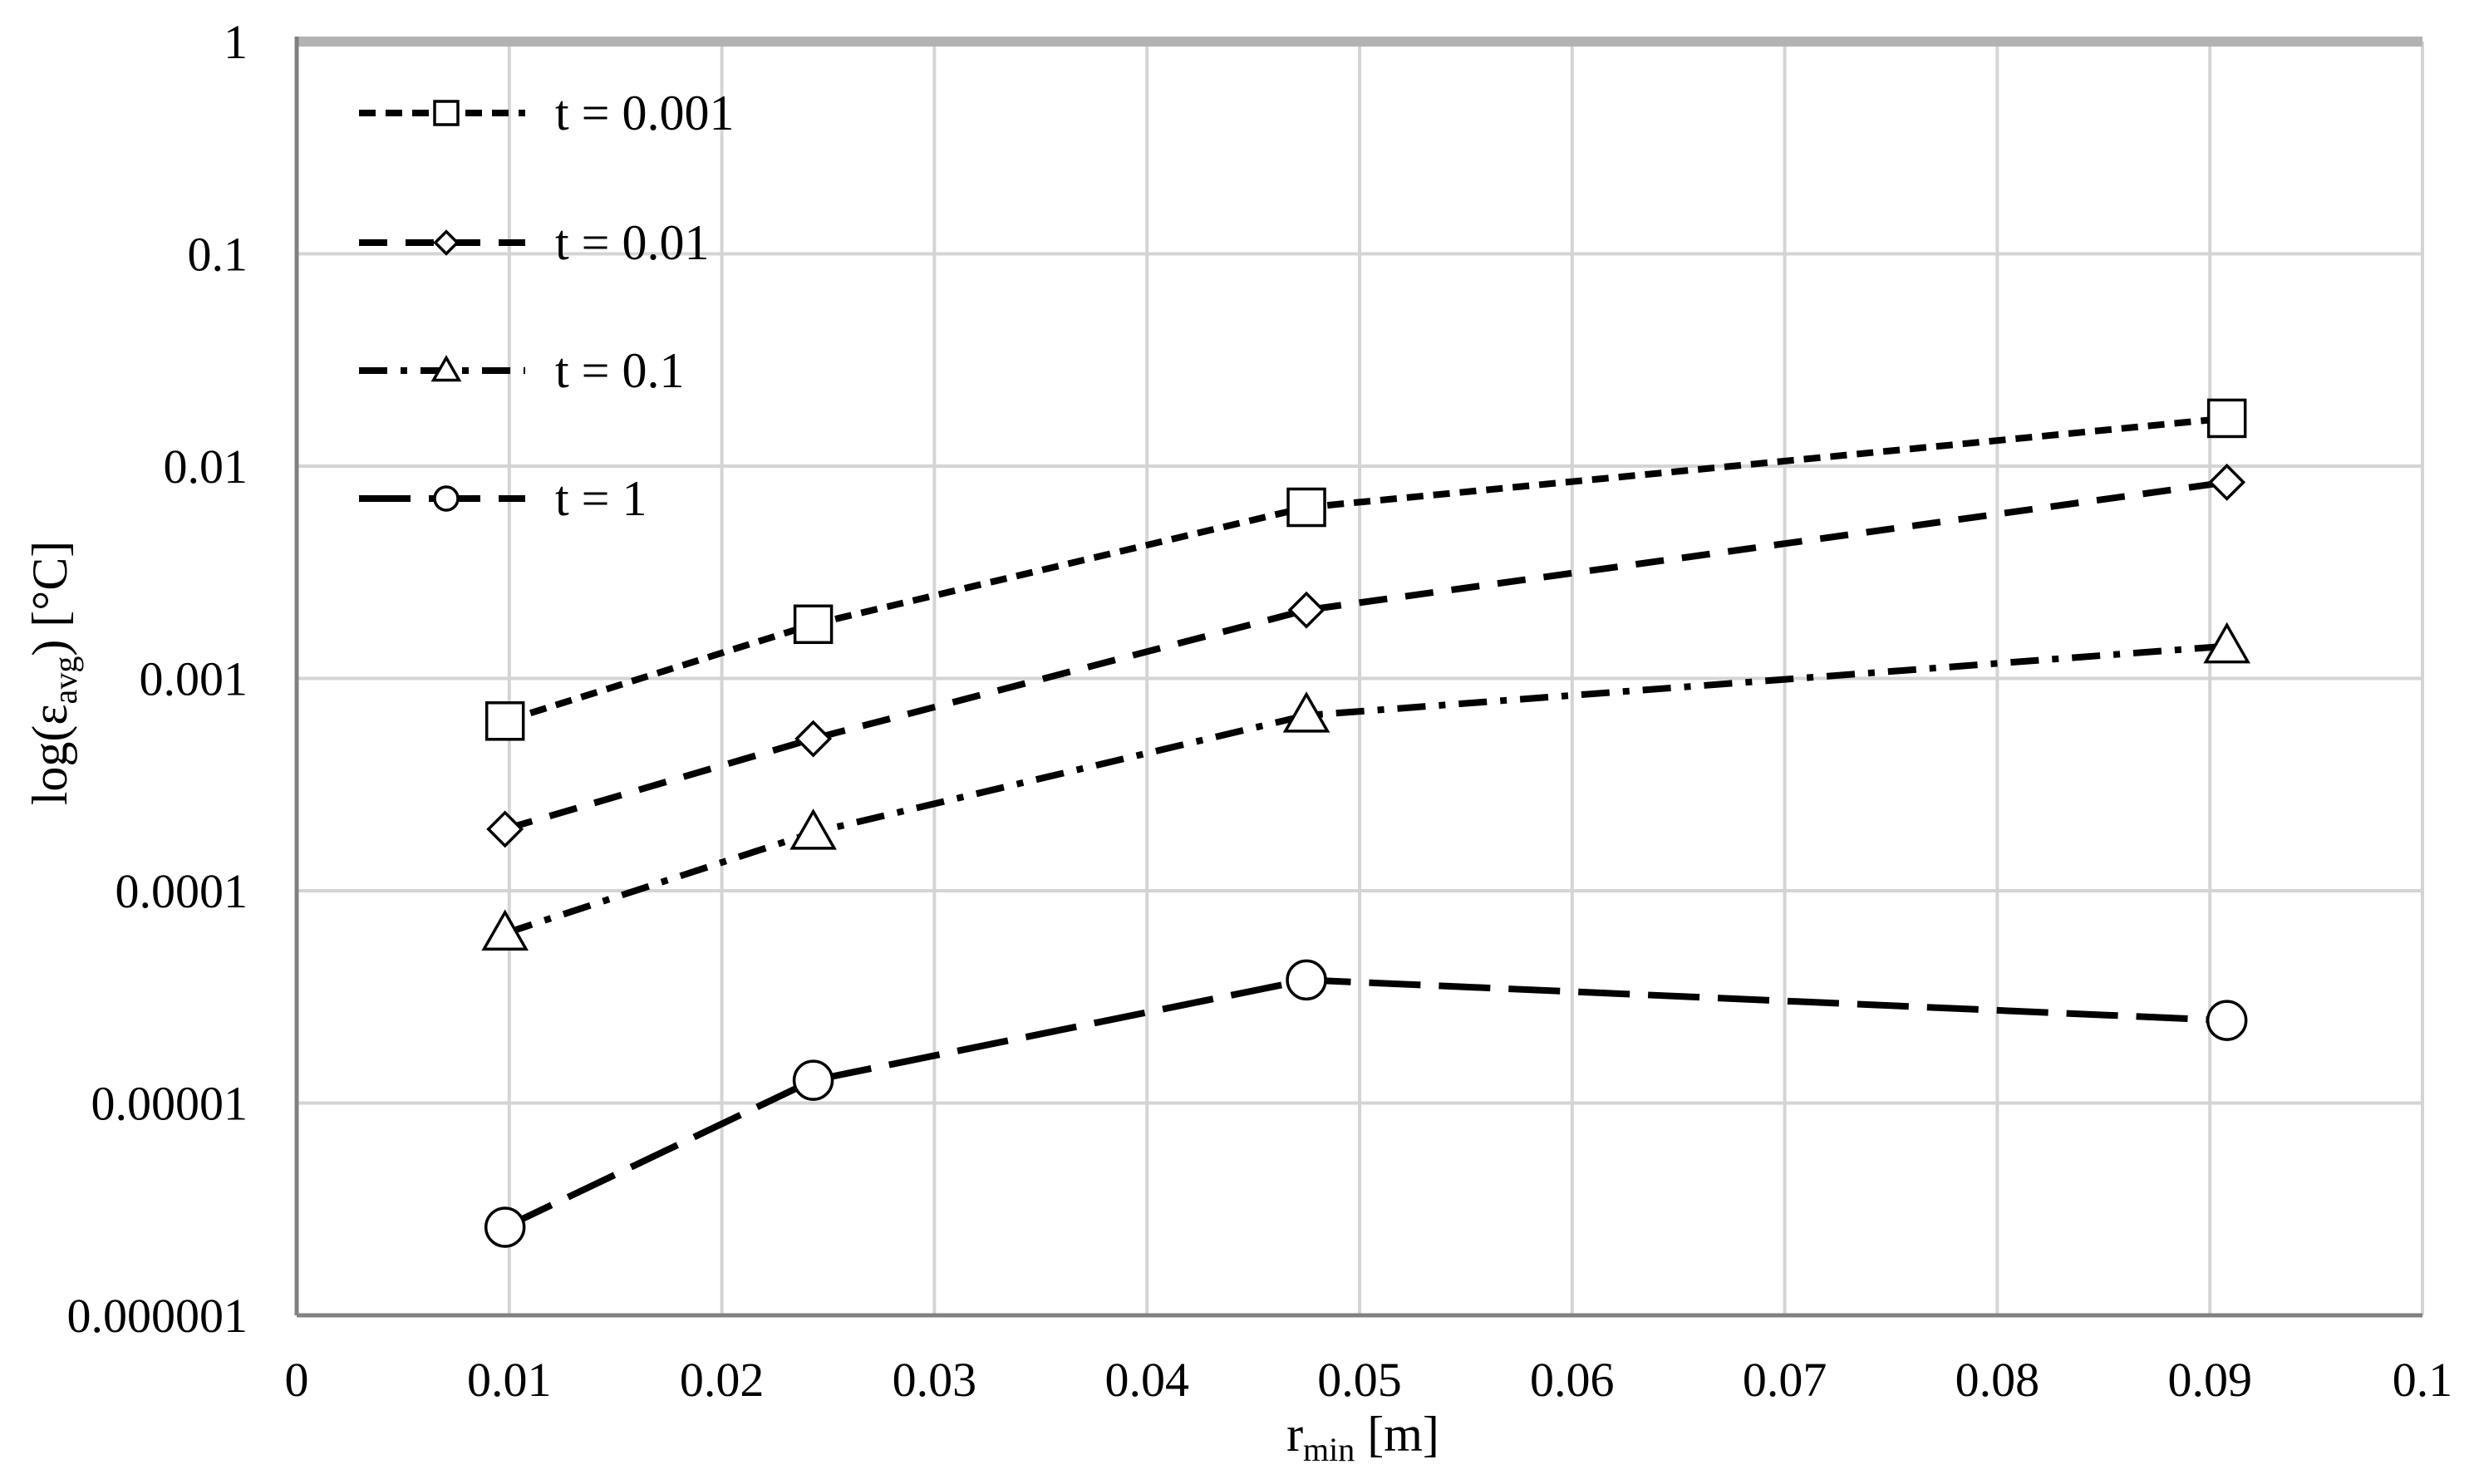  What do you see at coordinates (297, 1380) in the screenshot?
I see `x-tick-label: 0` at bounding box center [297, 1380].